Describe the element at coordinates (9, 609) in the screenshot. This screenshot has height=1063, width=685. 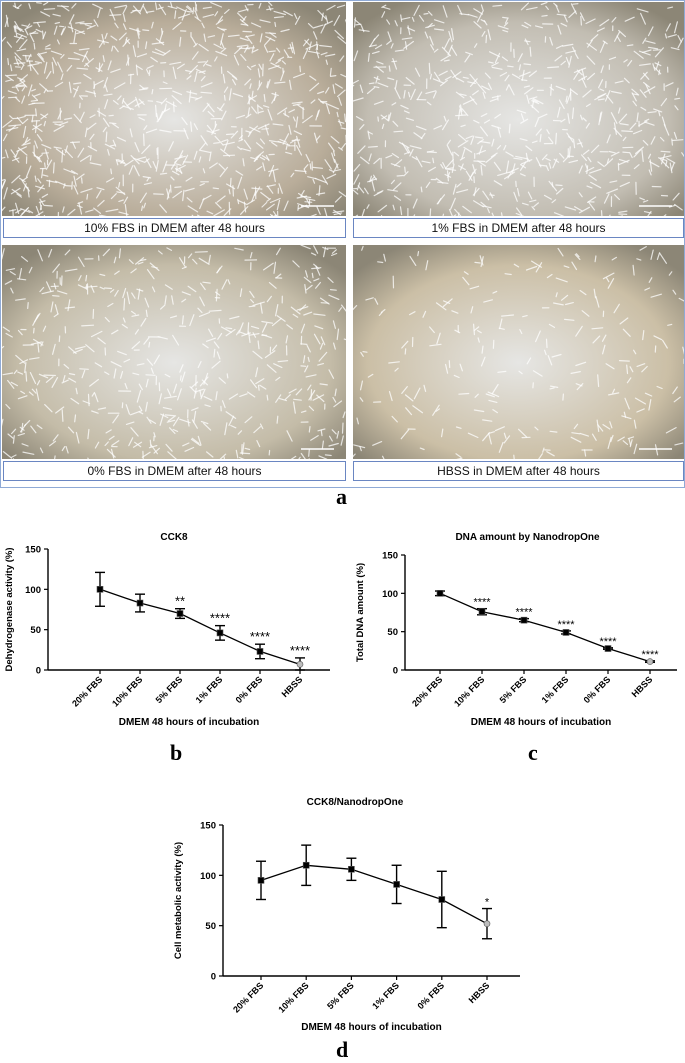
I see `y-axis-label: Dehydrogenase activity (%)` at that location.